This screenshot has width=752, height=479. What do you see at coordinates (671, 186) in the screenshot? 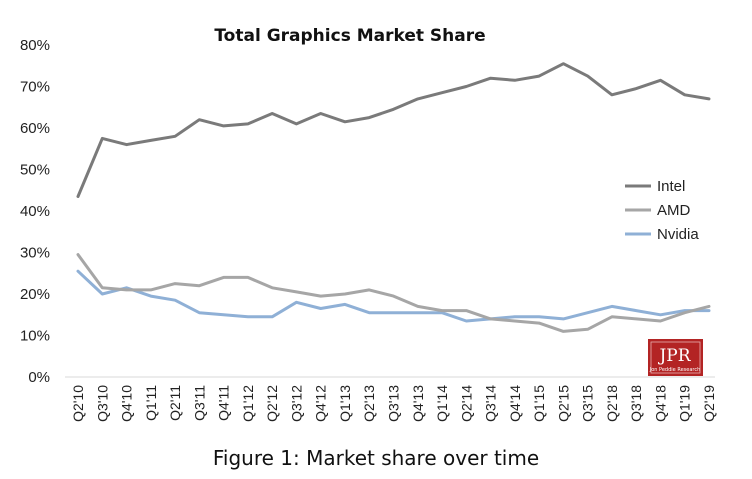
I see `legend-label-intel: Intel` at bounding box center [671, 186].